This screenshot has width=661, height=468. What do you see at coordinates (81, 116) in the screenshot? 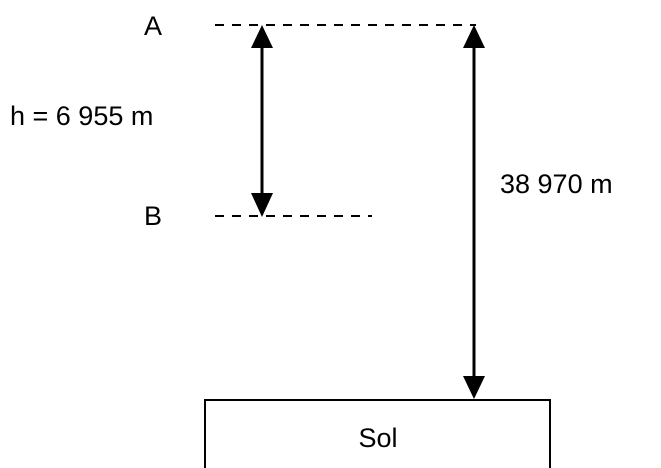
I see `dimension-label: h = 6 955 m` at bounding box center [81, 116].